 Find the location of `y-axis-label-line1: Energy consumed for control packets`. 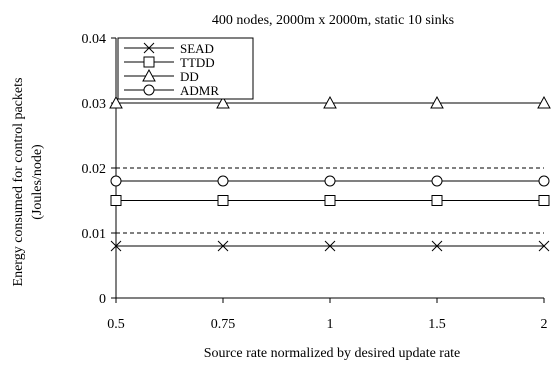

y-axis-label-line1: Energy consumed for control packets is located at coordinates (18, 182).